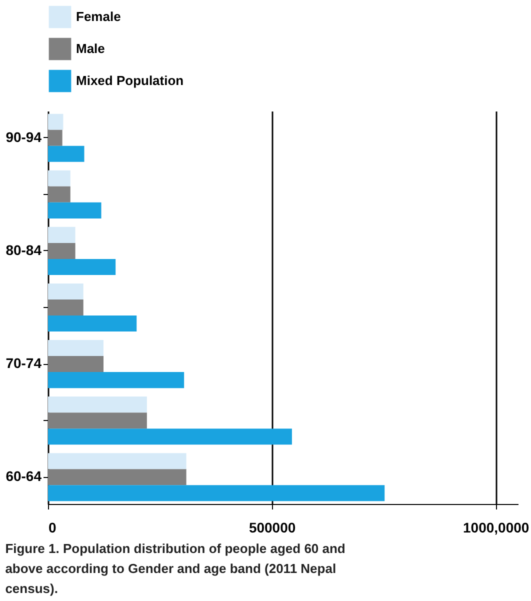 This screenshot has height=601, width=531. Describe the element at coordinates (98, 16) in the screenshot. I see `legend-label: Female` at that location.